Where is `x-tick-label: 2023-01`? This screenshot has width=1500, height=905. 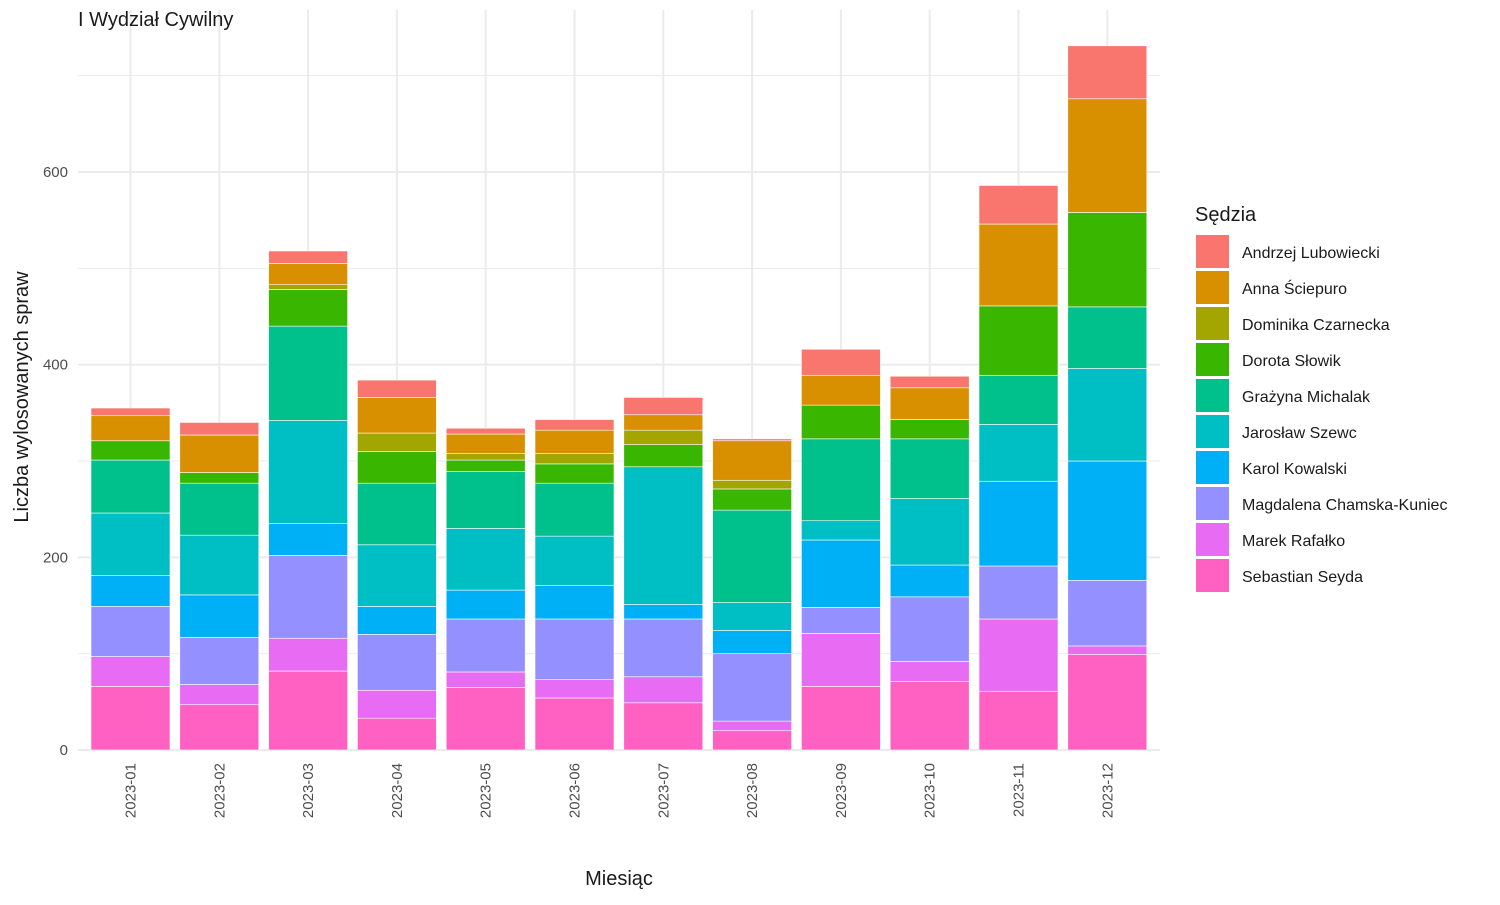
x-tick-label: 2023-01 is located at coordinates (131, 790).